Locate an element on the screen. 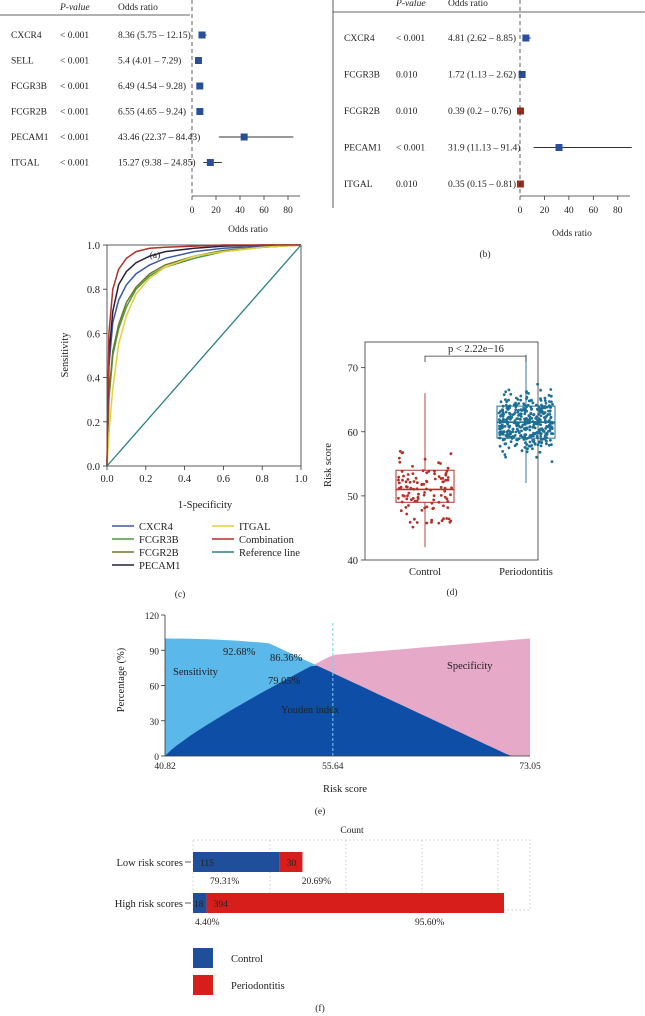  gene-label-a: PECAM1 is located at coordinates (30, 138).